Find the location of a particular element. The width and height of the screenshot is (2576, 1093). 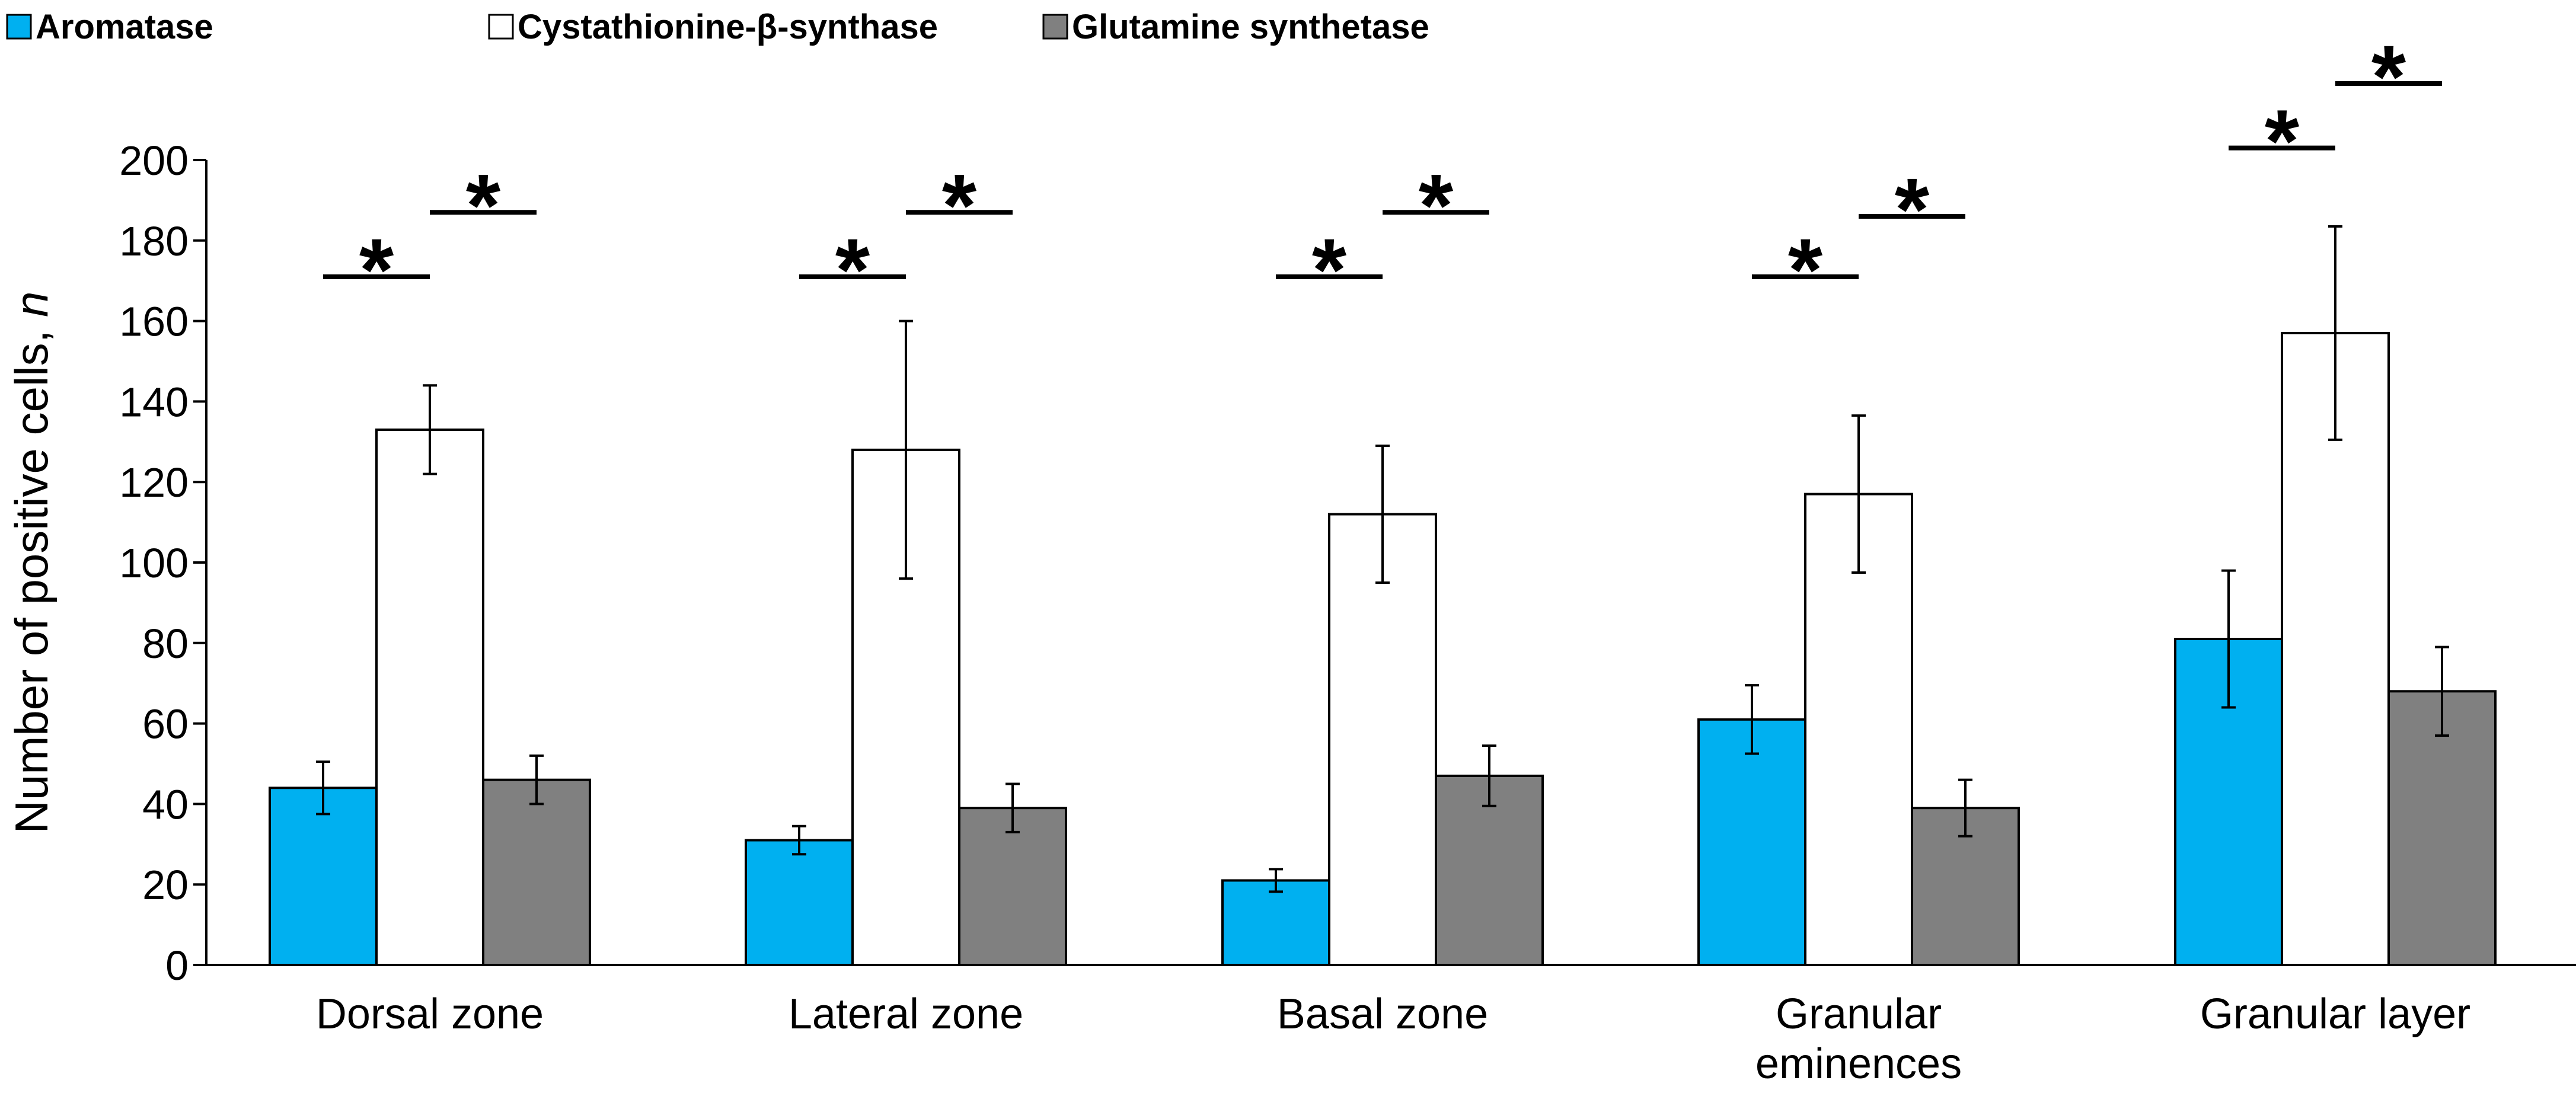

y-tick-label-140: 140 is located at coordinates (154, 402).